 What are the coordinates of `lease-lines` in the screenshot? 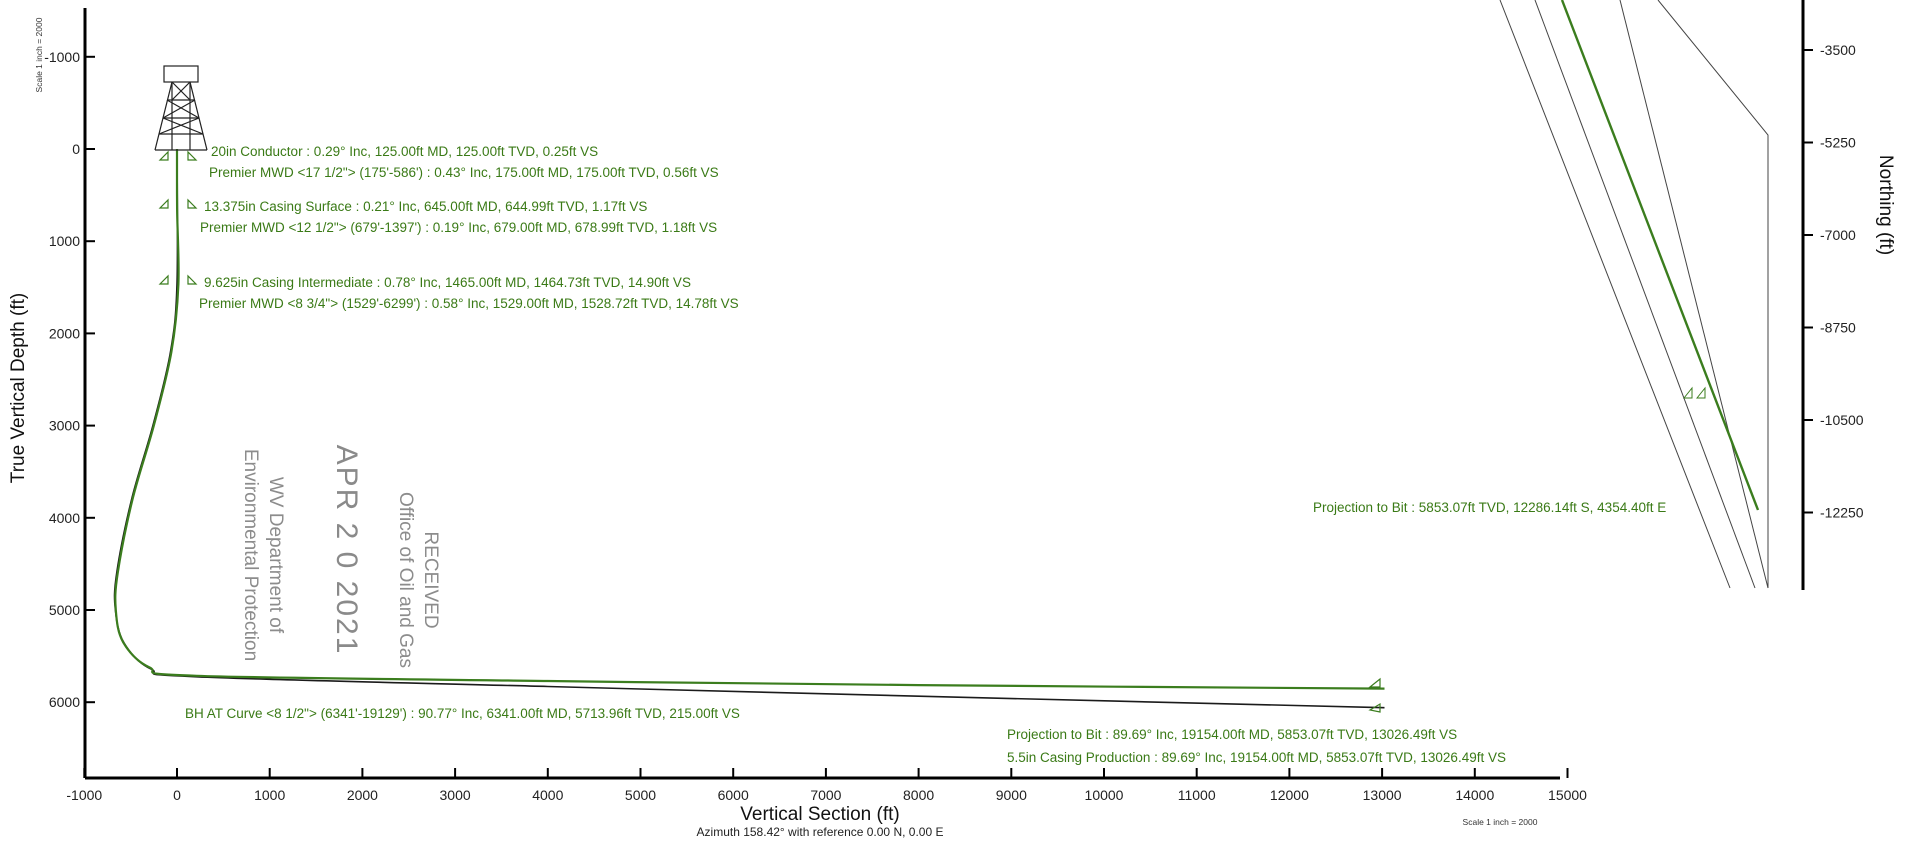 It's located at (1634, 294).